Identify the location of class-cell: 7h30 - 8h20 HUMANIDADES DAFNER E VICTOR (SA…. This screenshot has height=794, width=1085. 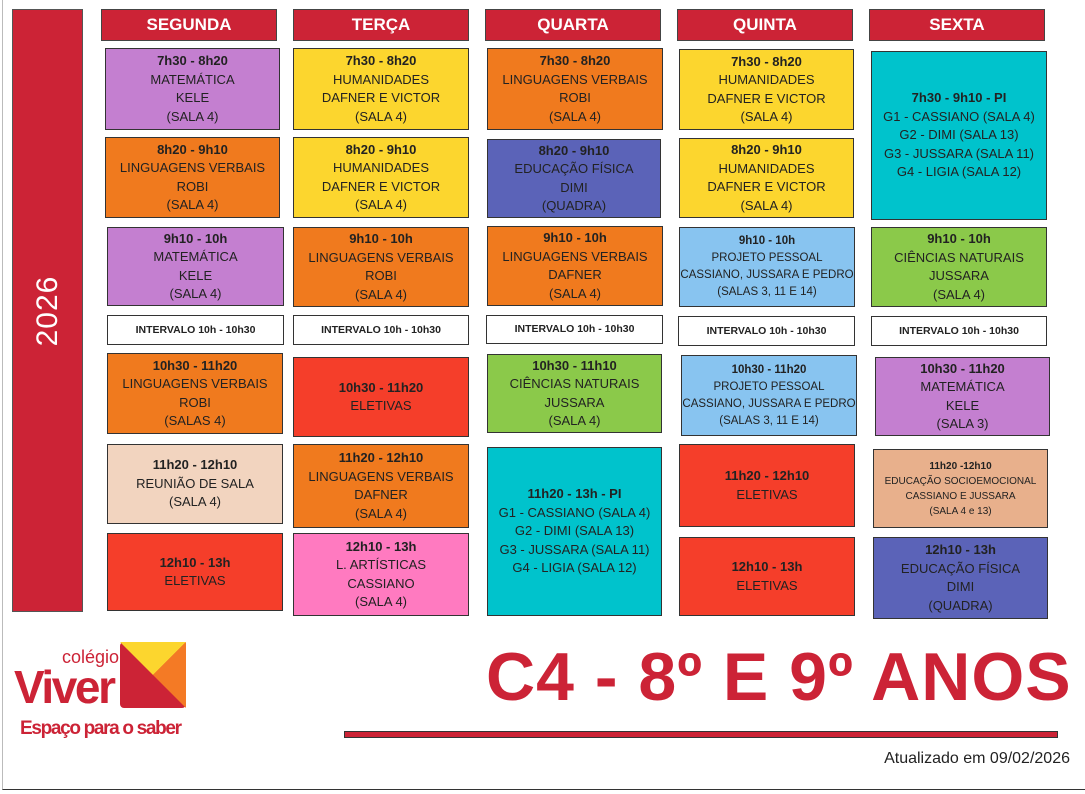
(766, 89).